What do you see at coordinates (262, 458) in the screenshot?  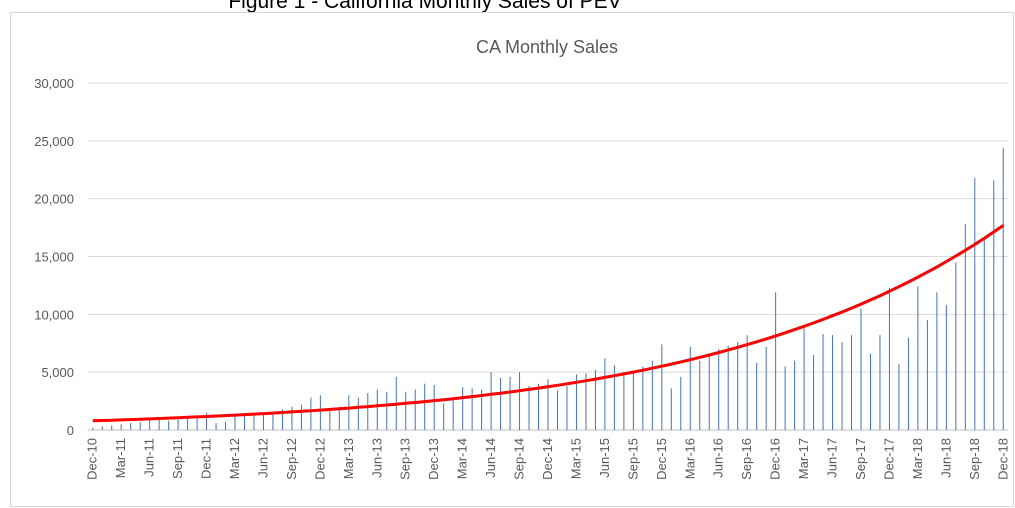 I see `x-tick-label: Jun-12` at bounding box center [262, 458].